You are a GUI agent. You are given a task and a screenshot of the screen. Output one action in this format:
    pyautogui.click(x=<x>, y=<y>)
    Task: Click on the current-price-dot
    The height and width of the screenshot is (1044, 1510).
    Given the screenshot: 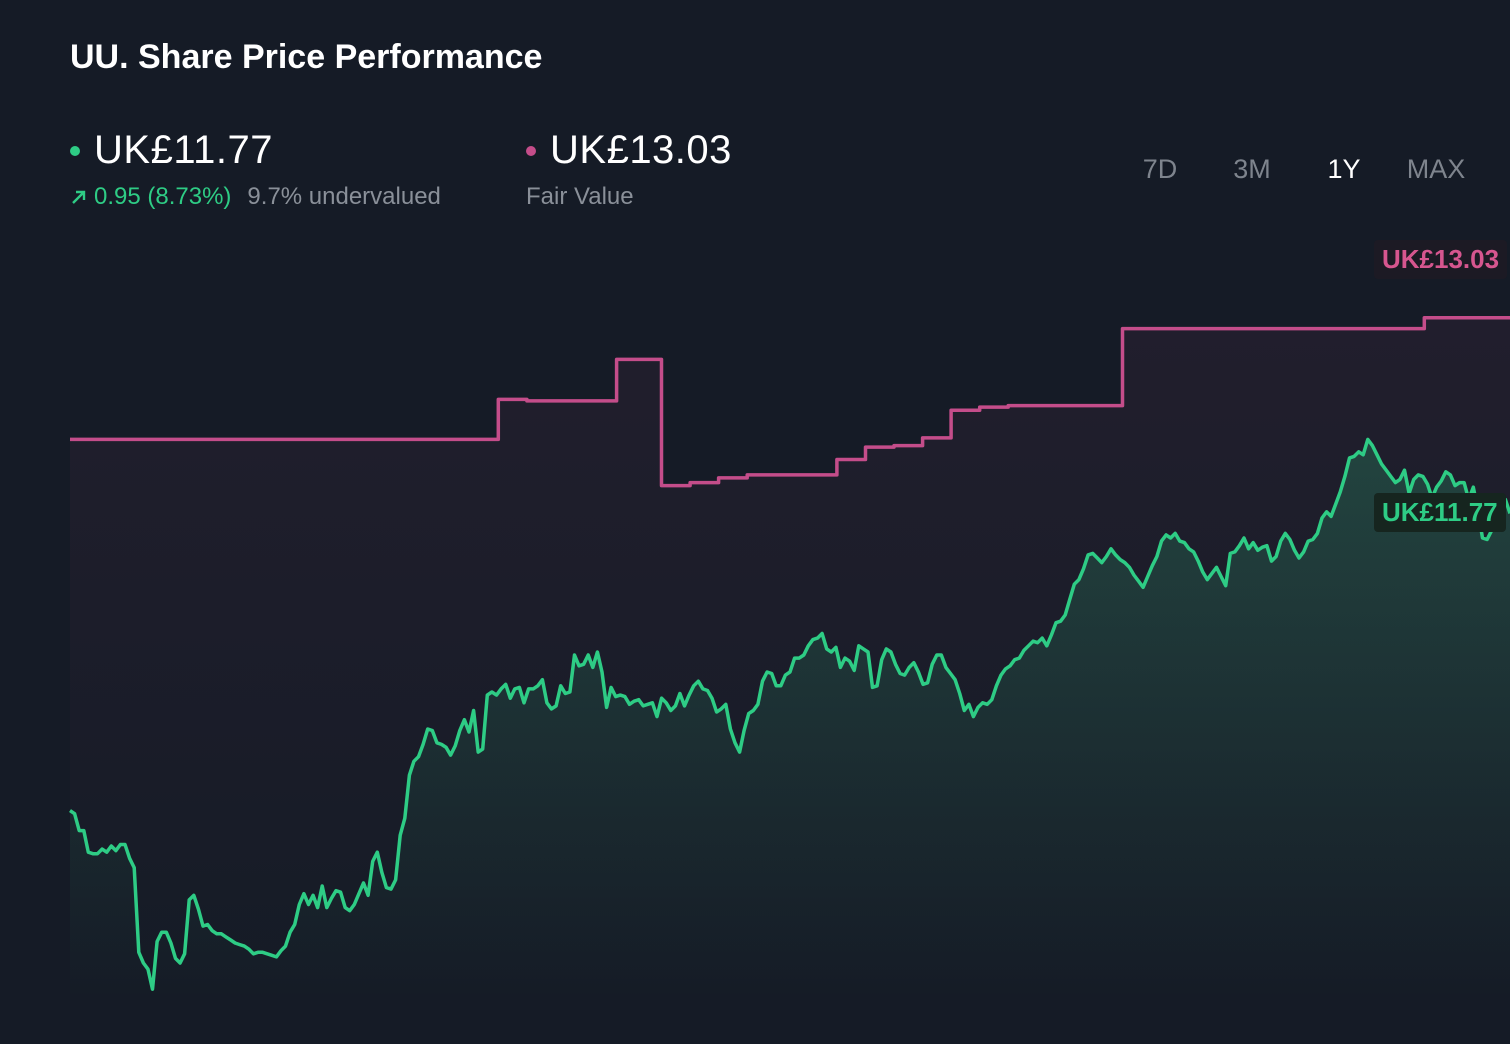 What is the action you would take?
    pyautogui.click(x=75, y=150)
    